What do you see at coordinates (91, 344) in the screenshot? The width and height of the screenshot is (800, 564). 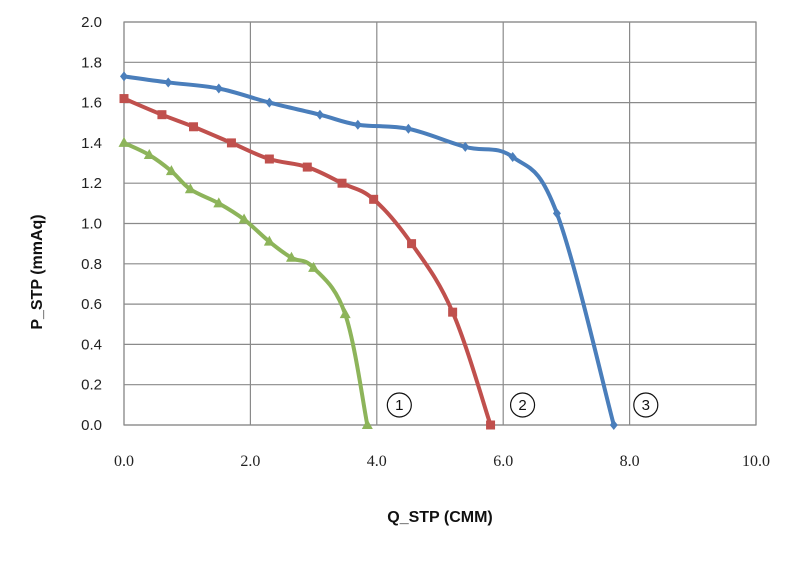 I see `y-tick-label: 0.4` at bounding box center [91, 344].